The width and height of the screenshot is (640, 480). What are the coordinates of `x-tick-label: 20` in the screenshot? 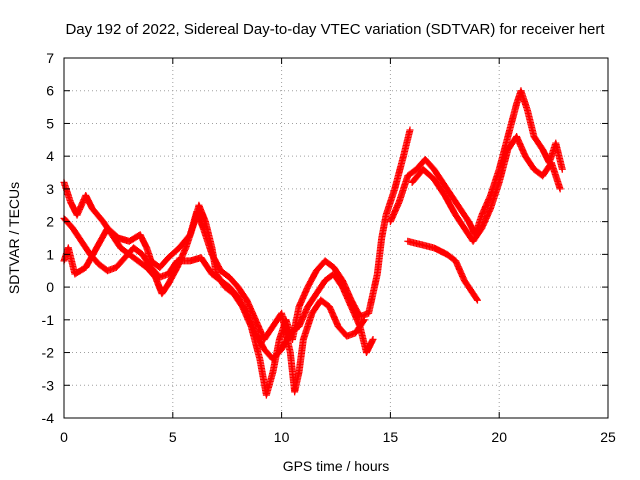 It's located at (499, 437).